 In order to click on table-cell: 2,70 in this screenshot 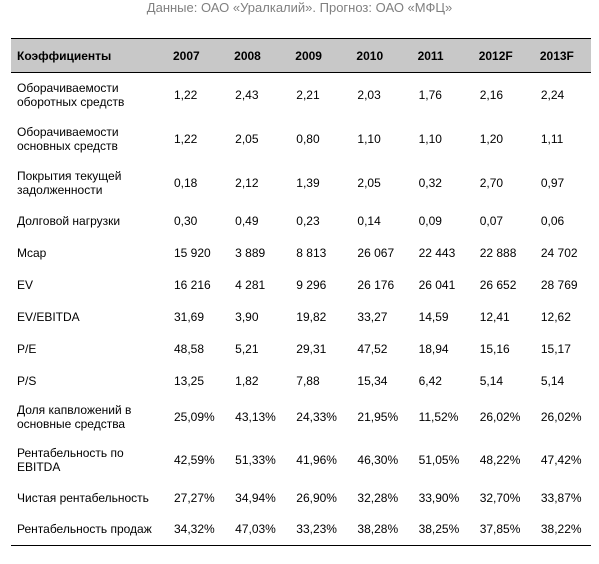, I will do `click(491, 182)`.